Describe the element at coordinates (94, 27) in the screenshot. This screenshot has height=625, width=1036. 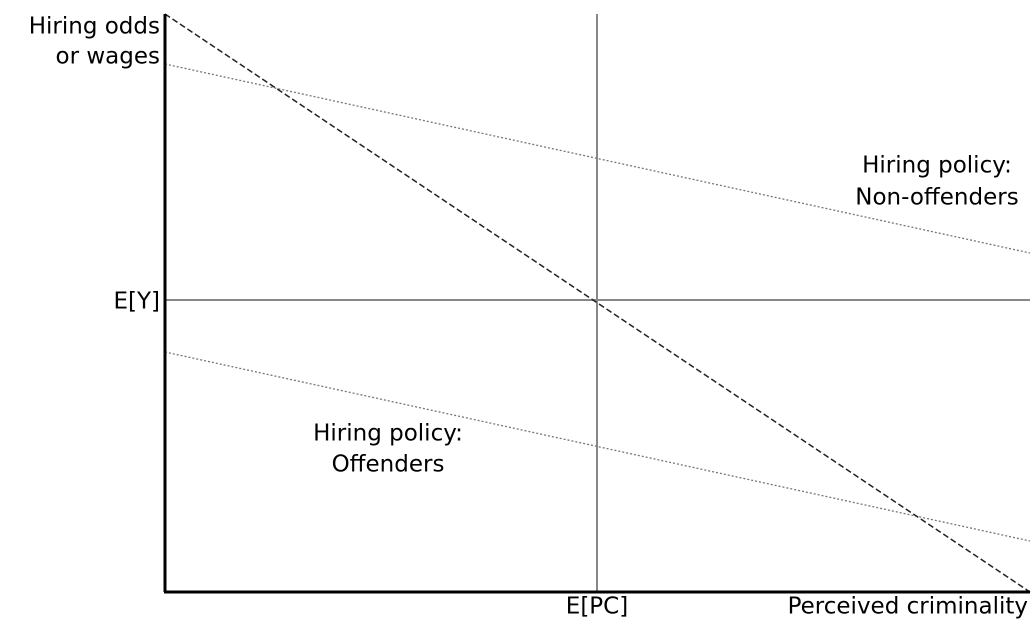
I see `y-axis-label: Hiring odds` at that location.